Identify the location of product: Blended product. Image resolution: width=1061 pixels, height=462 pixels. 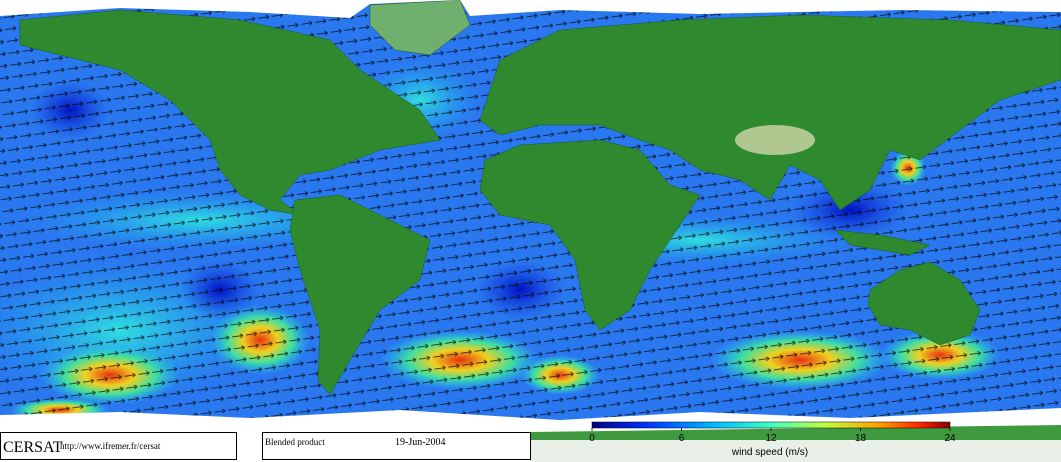
(295, 442).